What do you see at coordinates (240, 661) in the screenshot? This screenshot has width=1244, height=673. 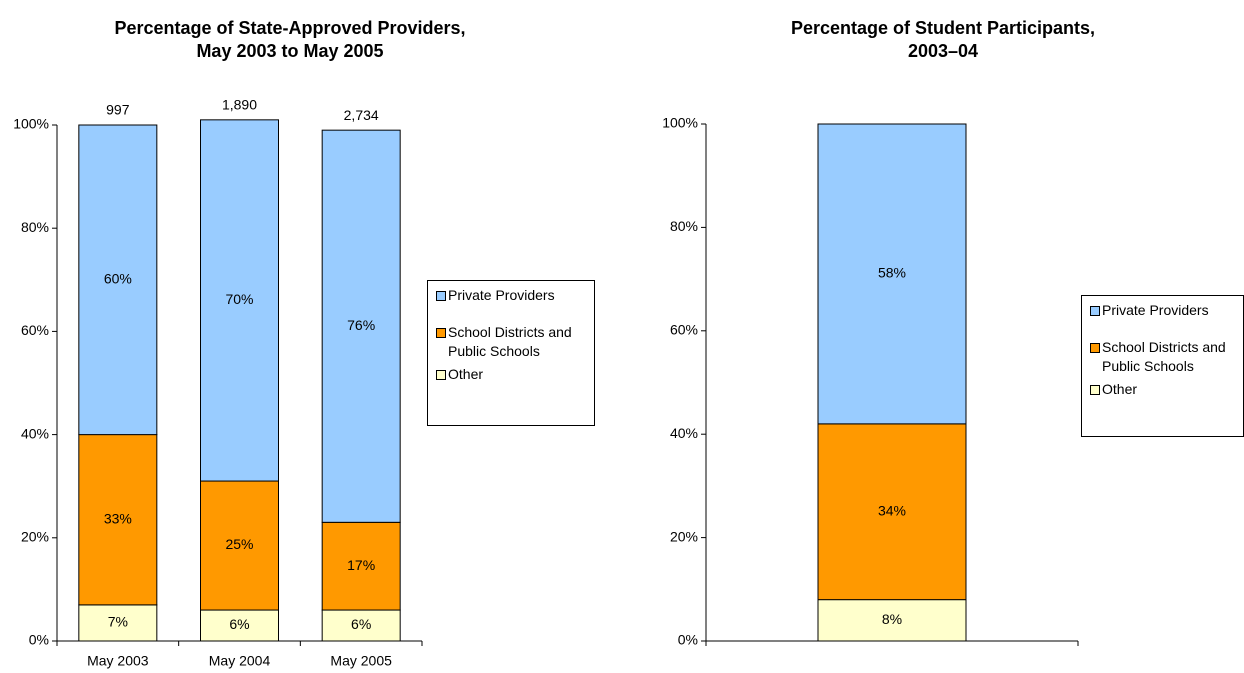 I see `x-tick-label: May 2004` at bounding box center [240, 661].